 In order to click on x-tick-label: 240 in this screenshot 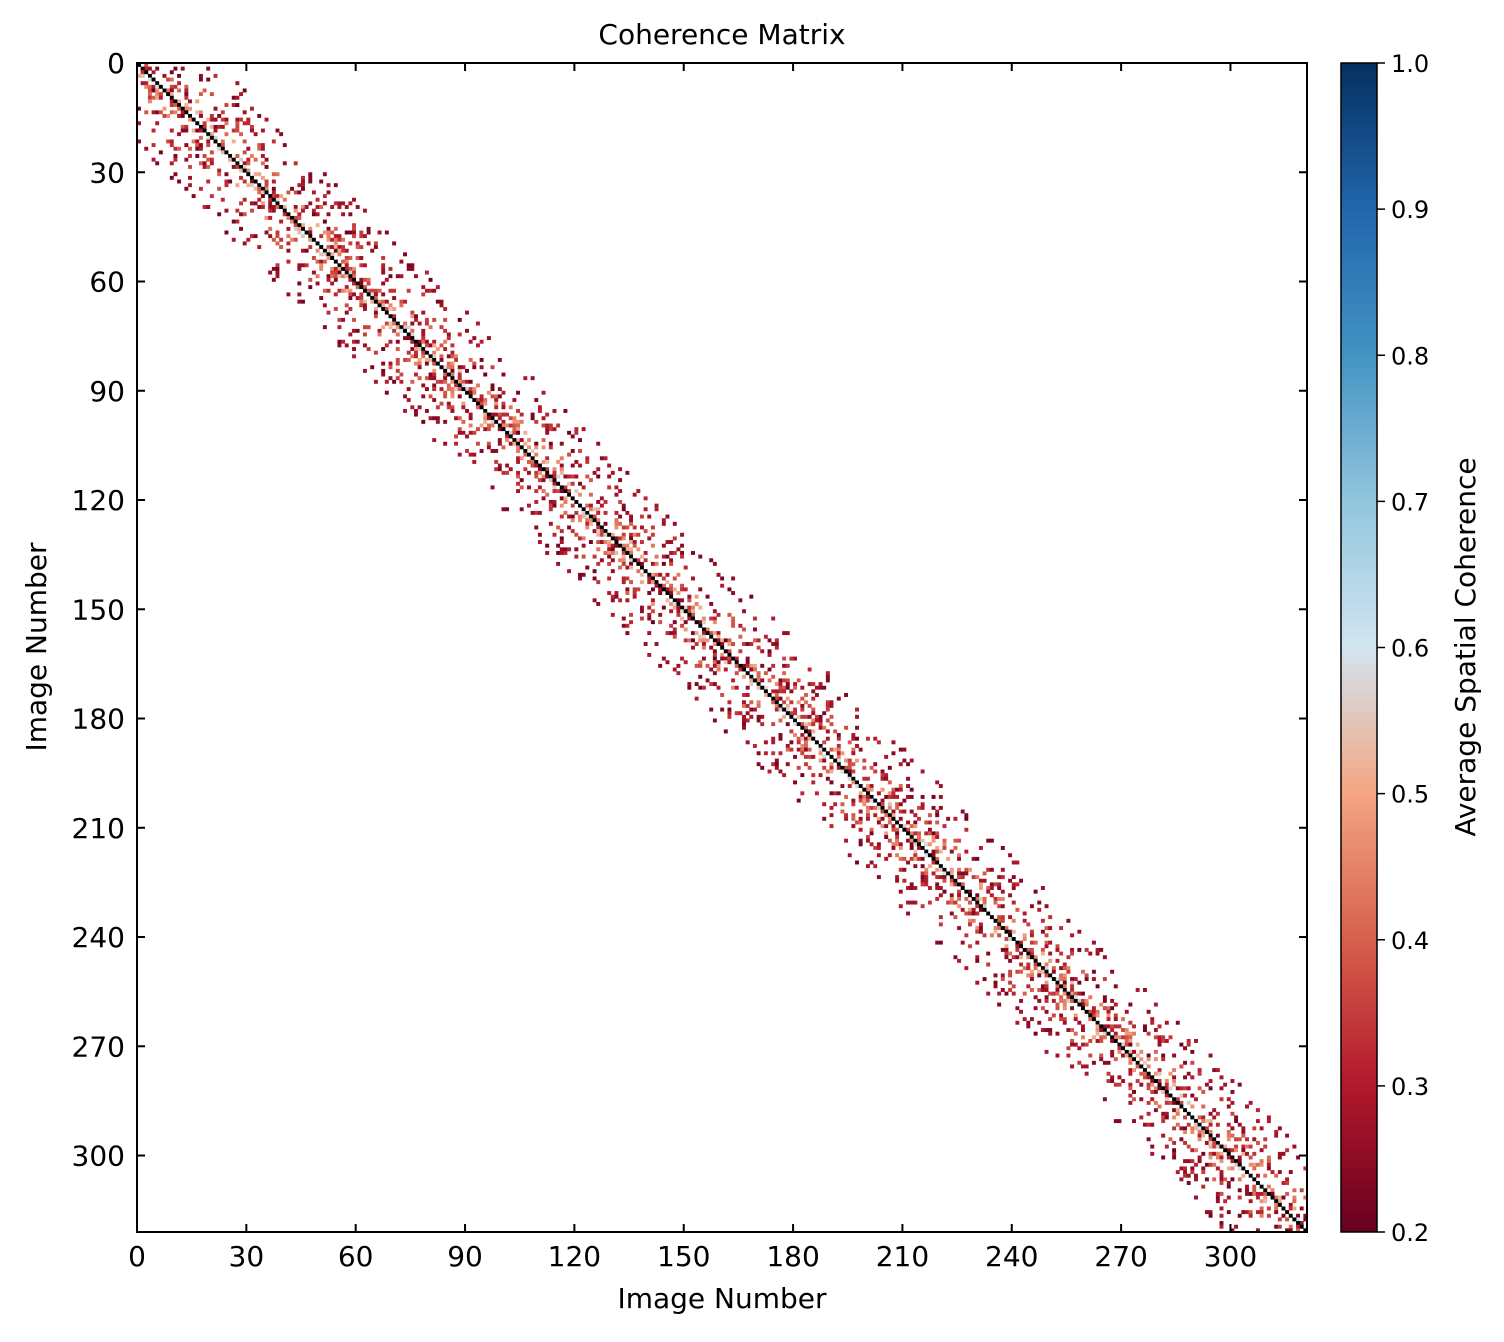, I will do `click(1011, 1256)`.